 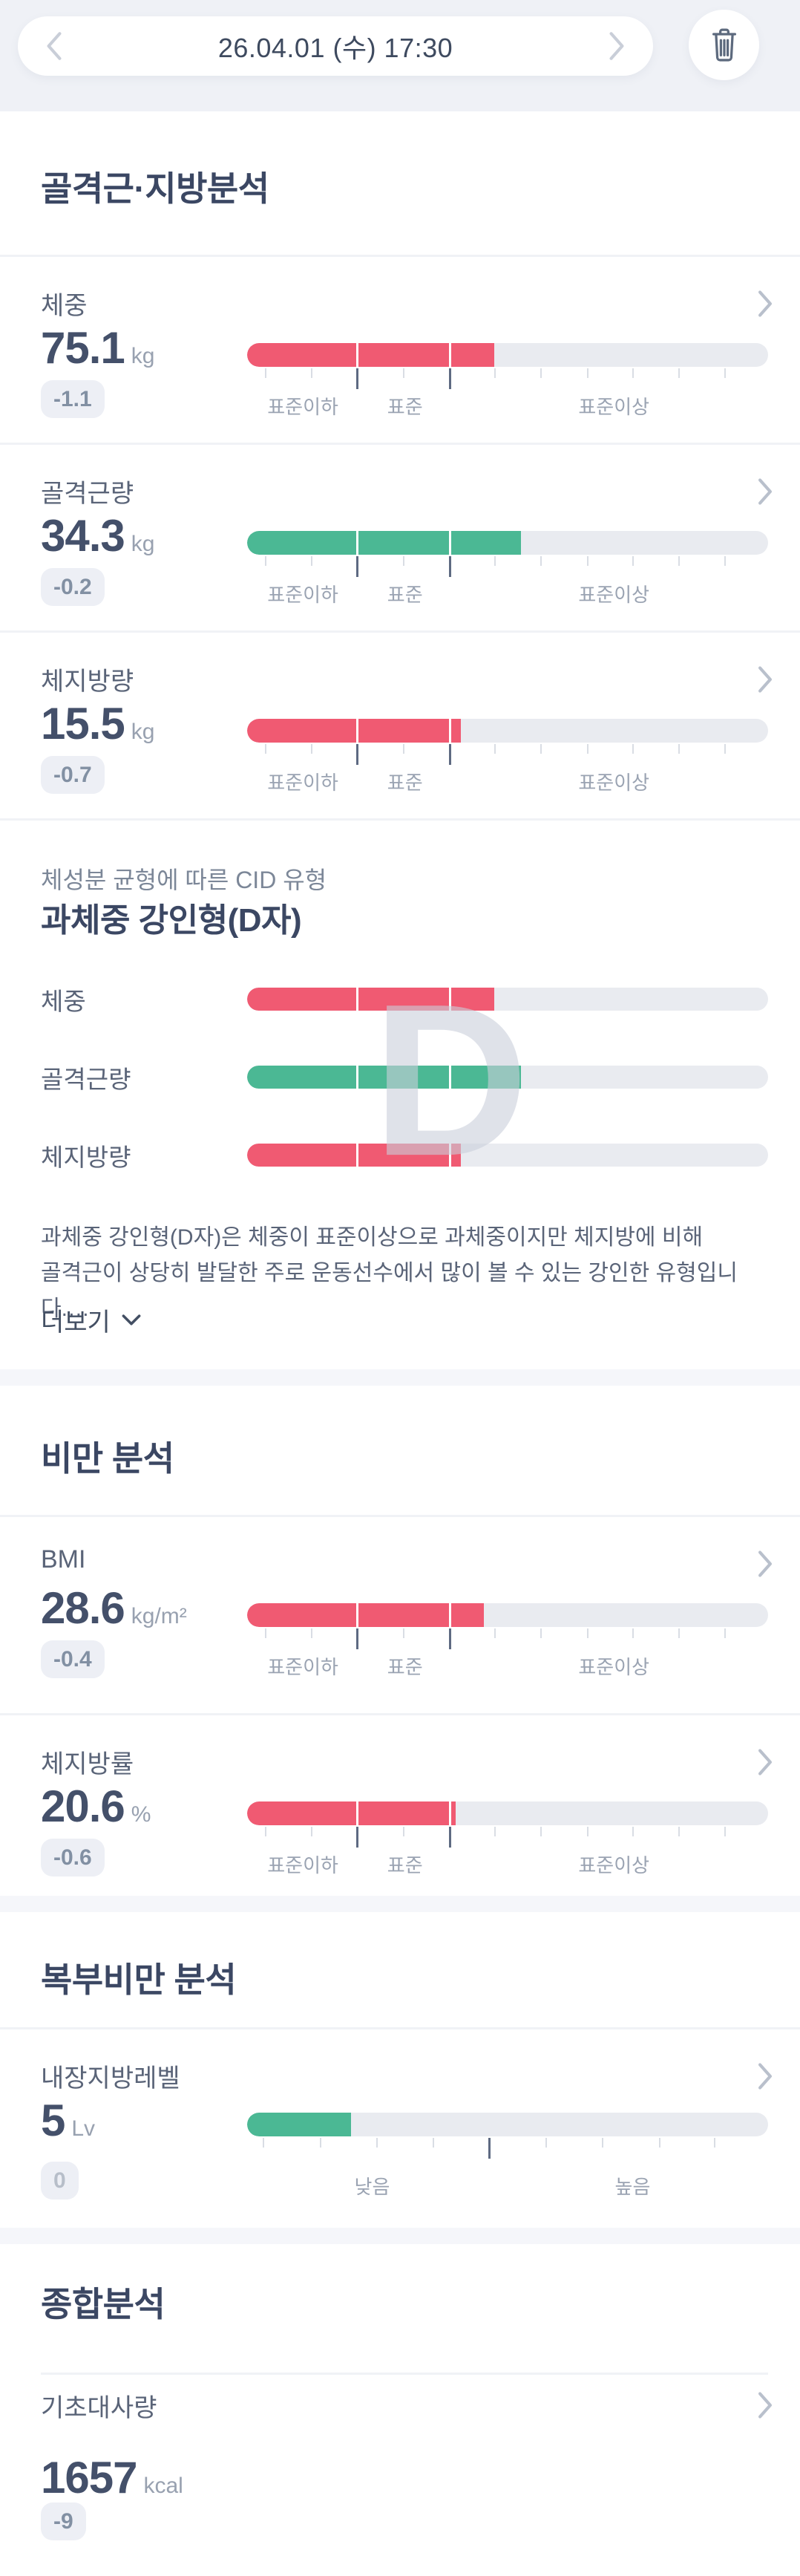 What do you see at coordinates (155, 188) in the screenshot?
I see `section-title: 골격근·지방분석` at bounding box center [155, 188].